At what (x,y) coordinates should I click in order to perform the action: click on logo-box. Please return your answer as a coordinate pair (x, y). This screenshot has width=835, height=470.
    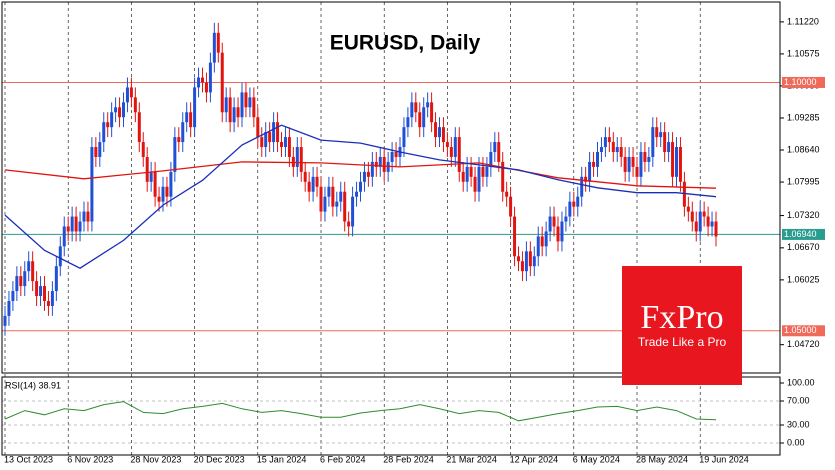
    Looking at the image, I should click on (682, 325).